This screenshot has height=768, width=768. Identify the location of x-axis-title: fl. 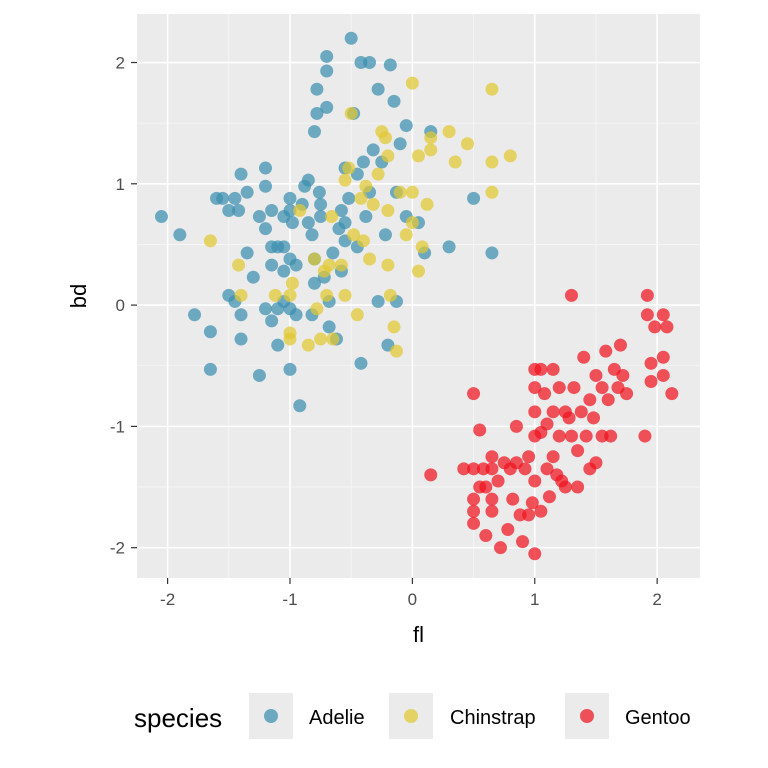
(418, 634).